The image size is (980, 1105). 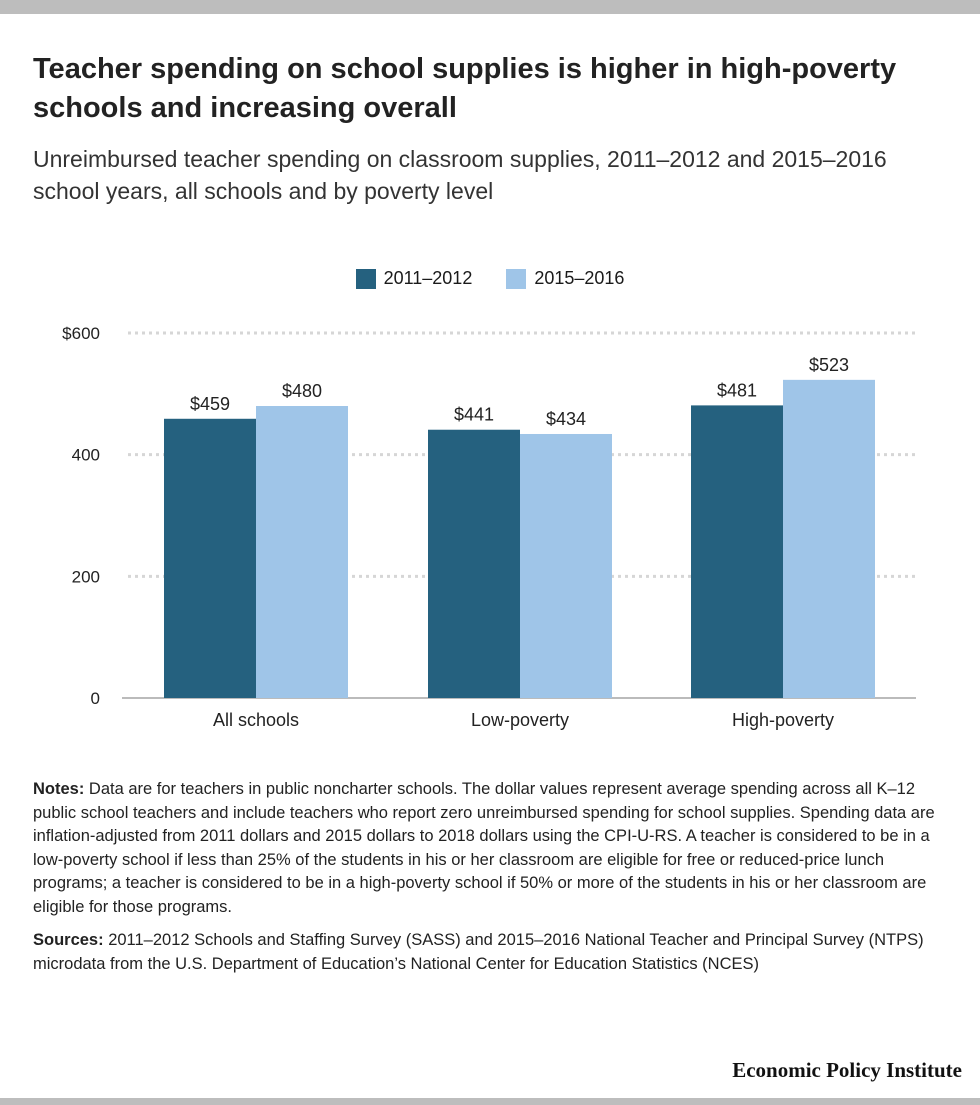 What do you see at coordinates (68, 940) in the screenshot?
I see `sources-label: Sources:` at bounding box center [68, 940].